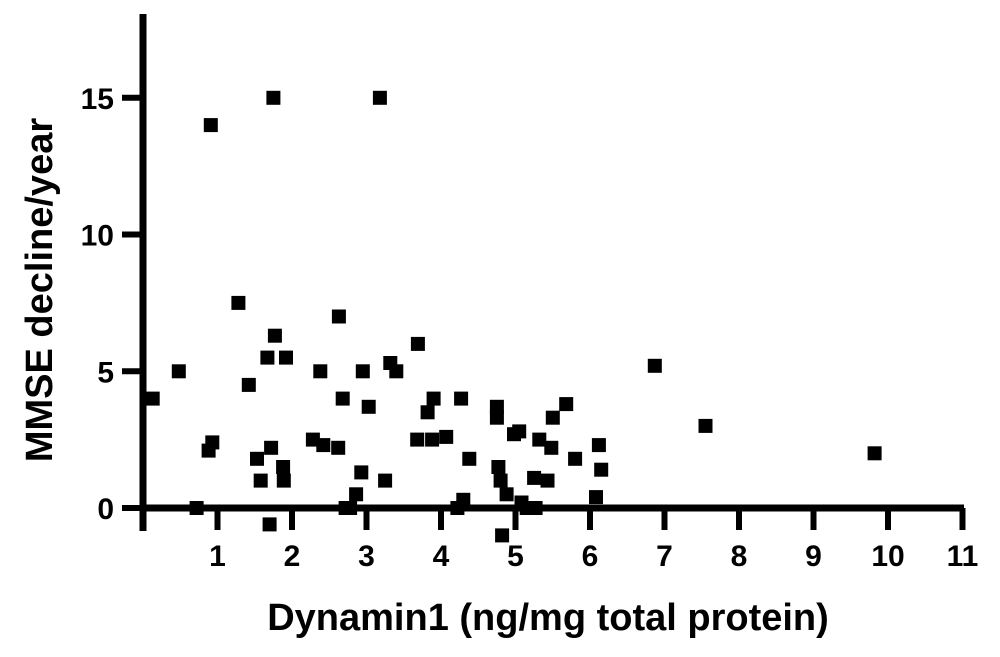 The height and width of the screenshot is (657, 1000). What do you see at coordinates (441, 556) in the screenshot?
I see `x-tick-label-4: 4` at bounding box center [441, 556].